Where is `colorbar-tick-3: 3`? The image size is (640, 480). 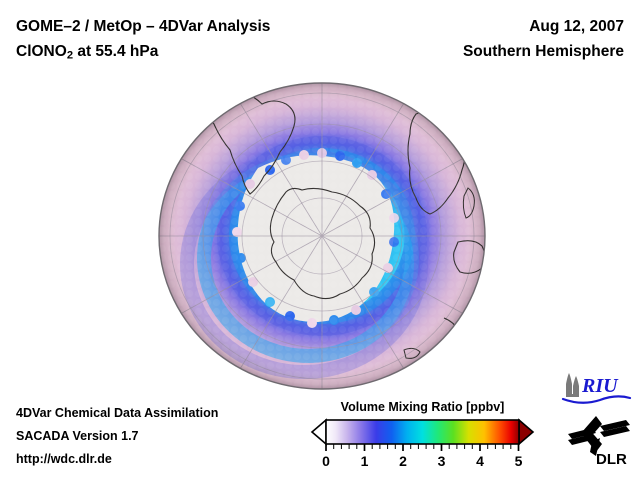
colorbar-tick-3: 3 is located at coordinates (442, 461).